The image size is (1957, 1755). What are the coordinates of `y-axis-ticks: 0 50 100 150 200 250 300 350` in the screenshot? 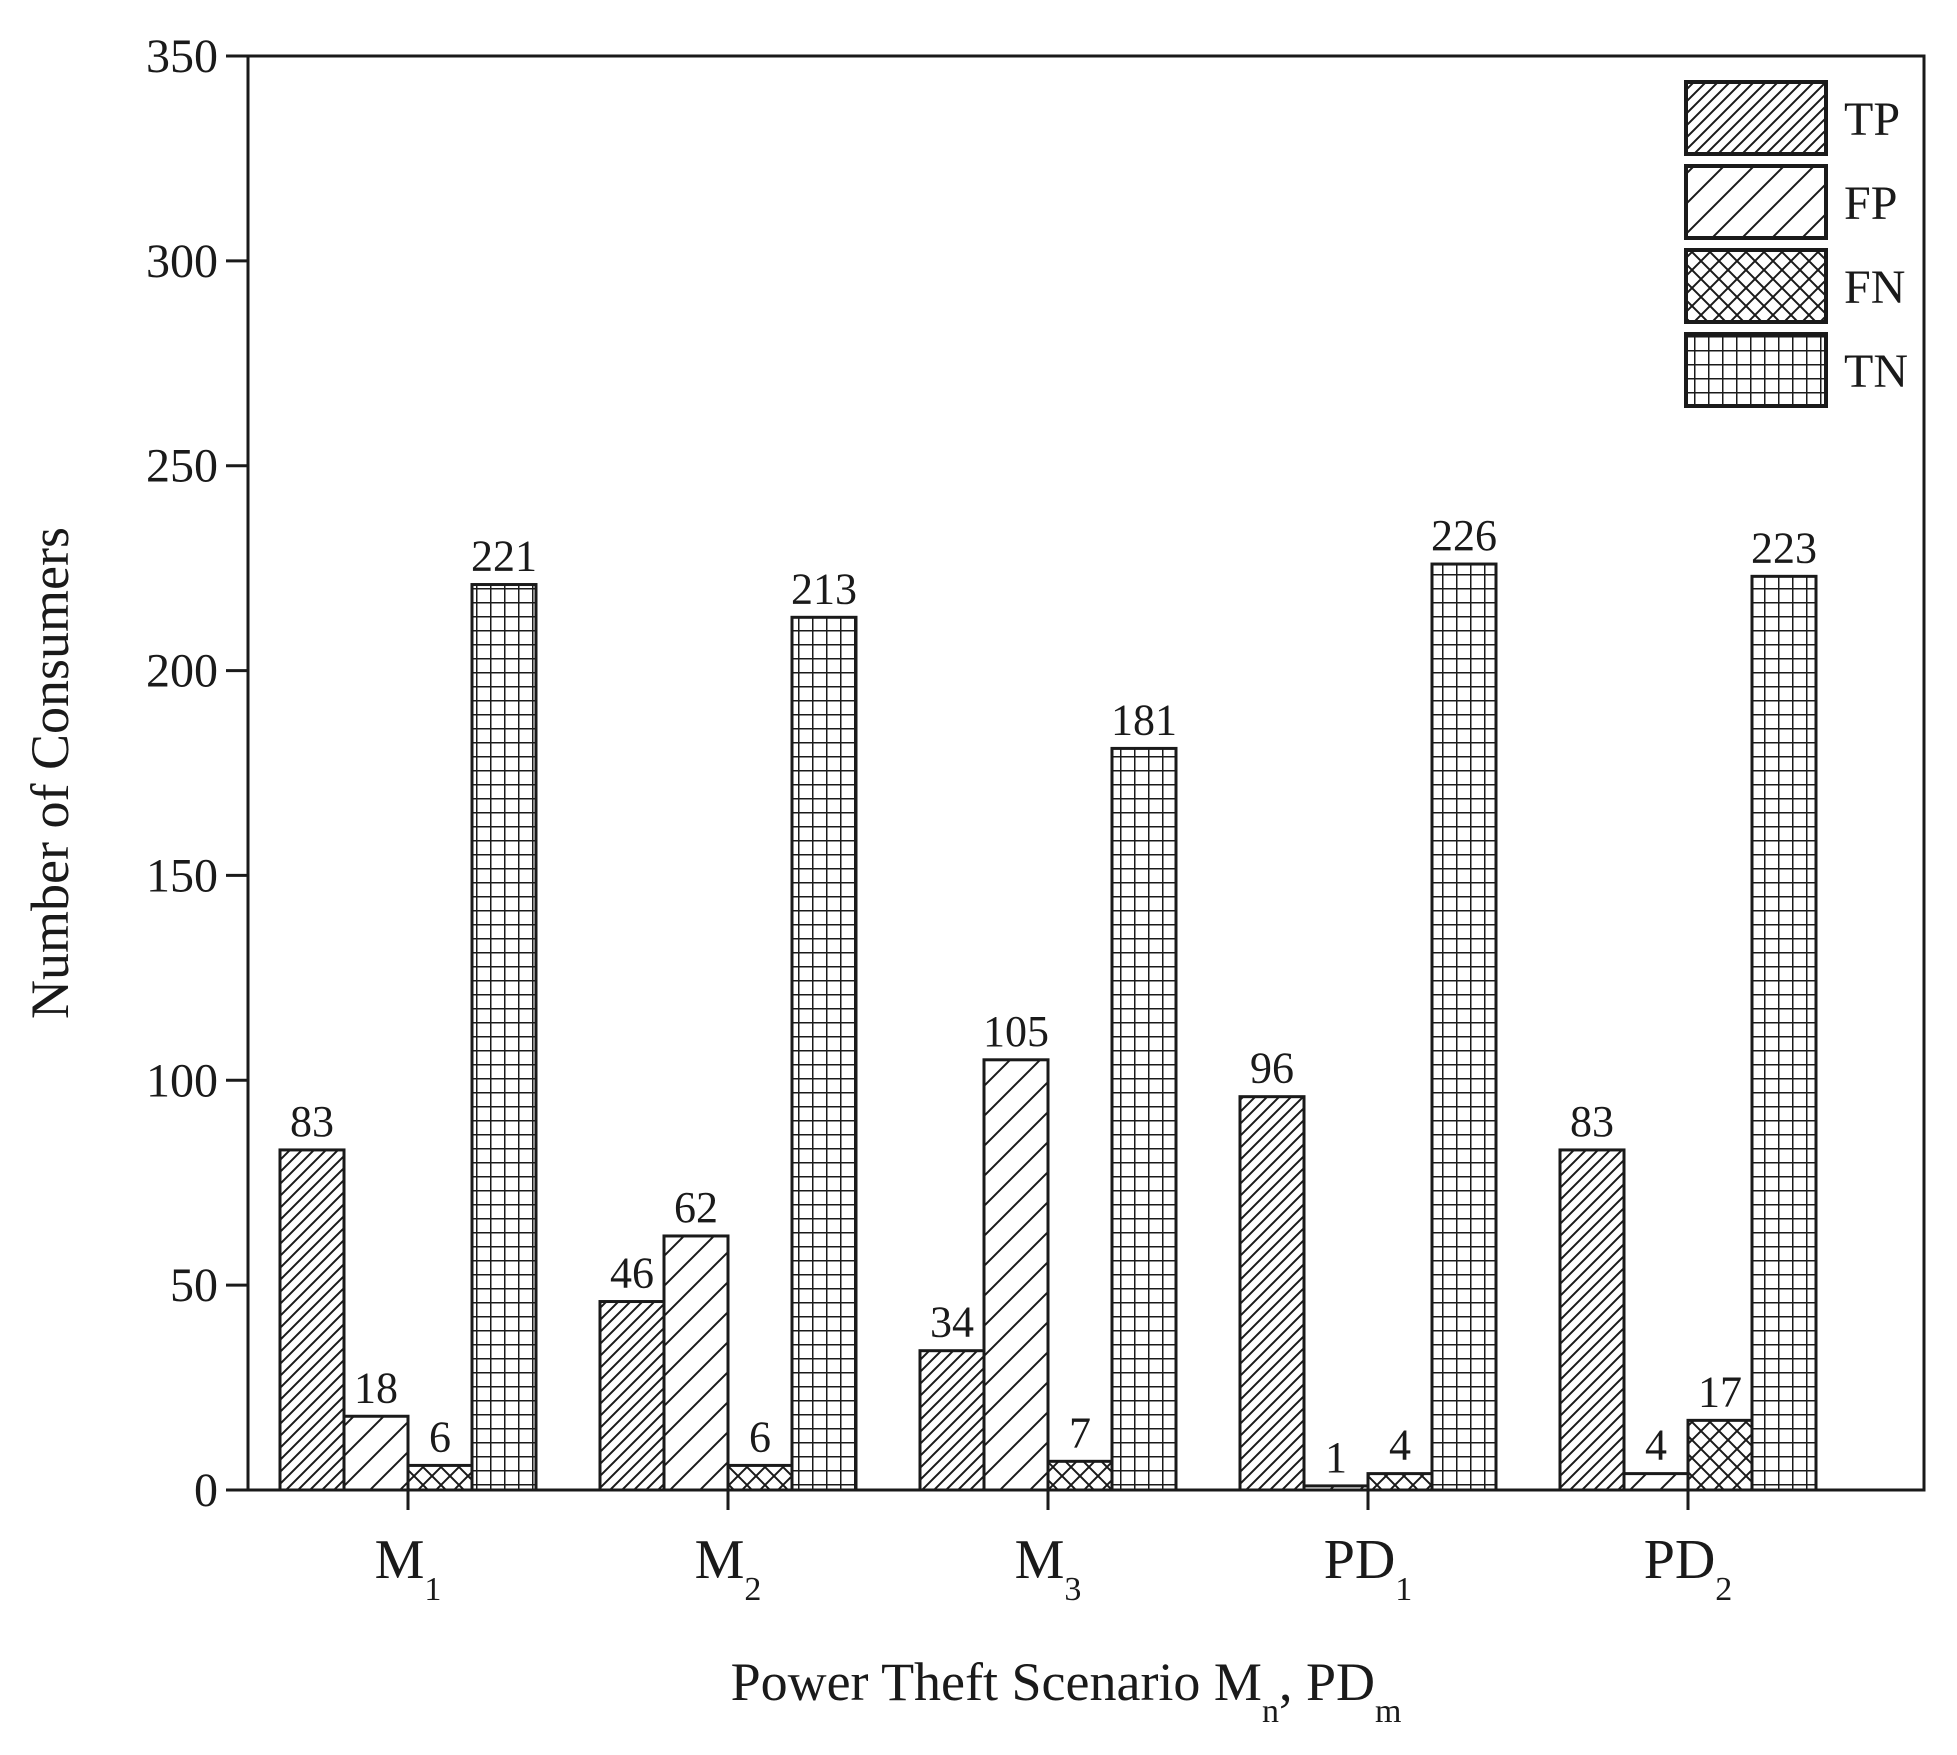 It's located at (197, 773).